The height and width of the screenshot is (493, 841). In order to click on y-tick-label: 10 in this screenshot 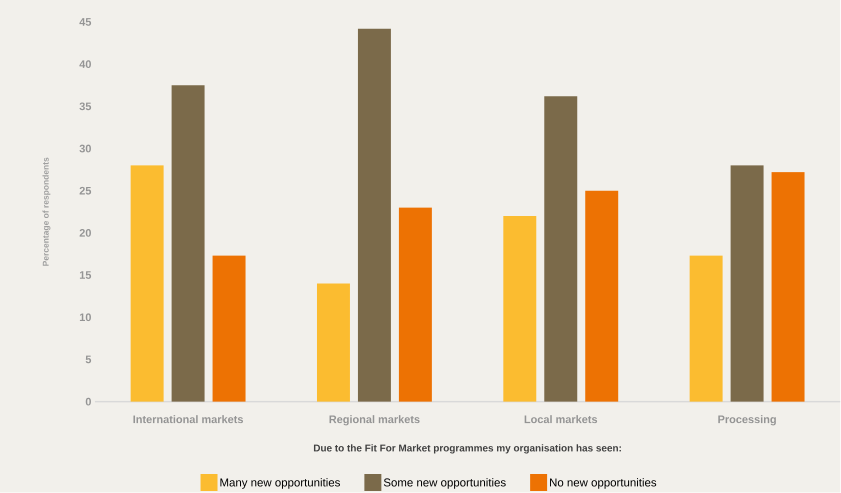, I will do `click(85, 317)`.